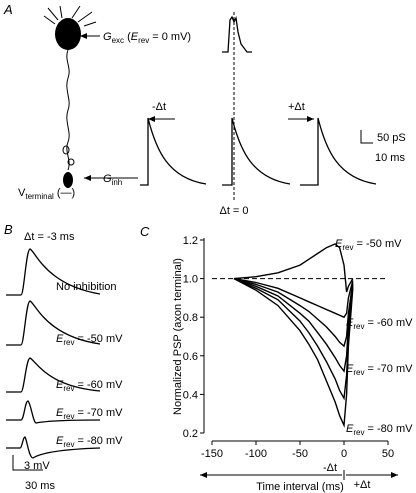  What do you see at coordinates (300, 454) in the screenshot?
I see `x-tick-label: -50` at bounding box center [300, 454].